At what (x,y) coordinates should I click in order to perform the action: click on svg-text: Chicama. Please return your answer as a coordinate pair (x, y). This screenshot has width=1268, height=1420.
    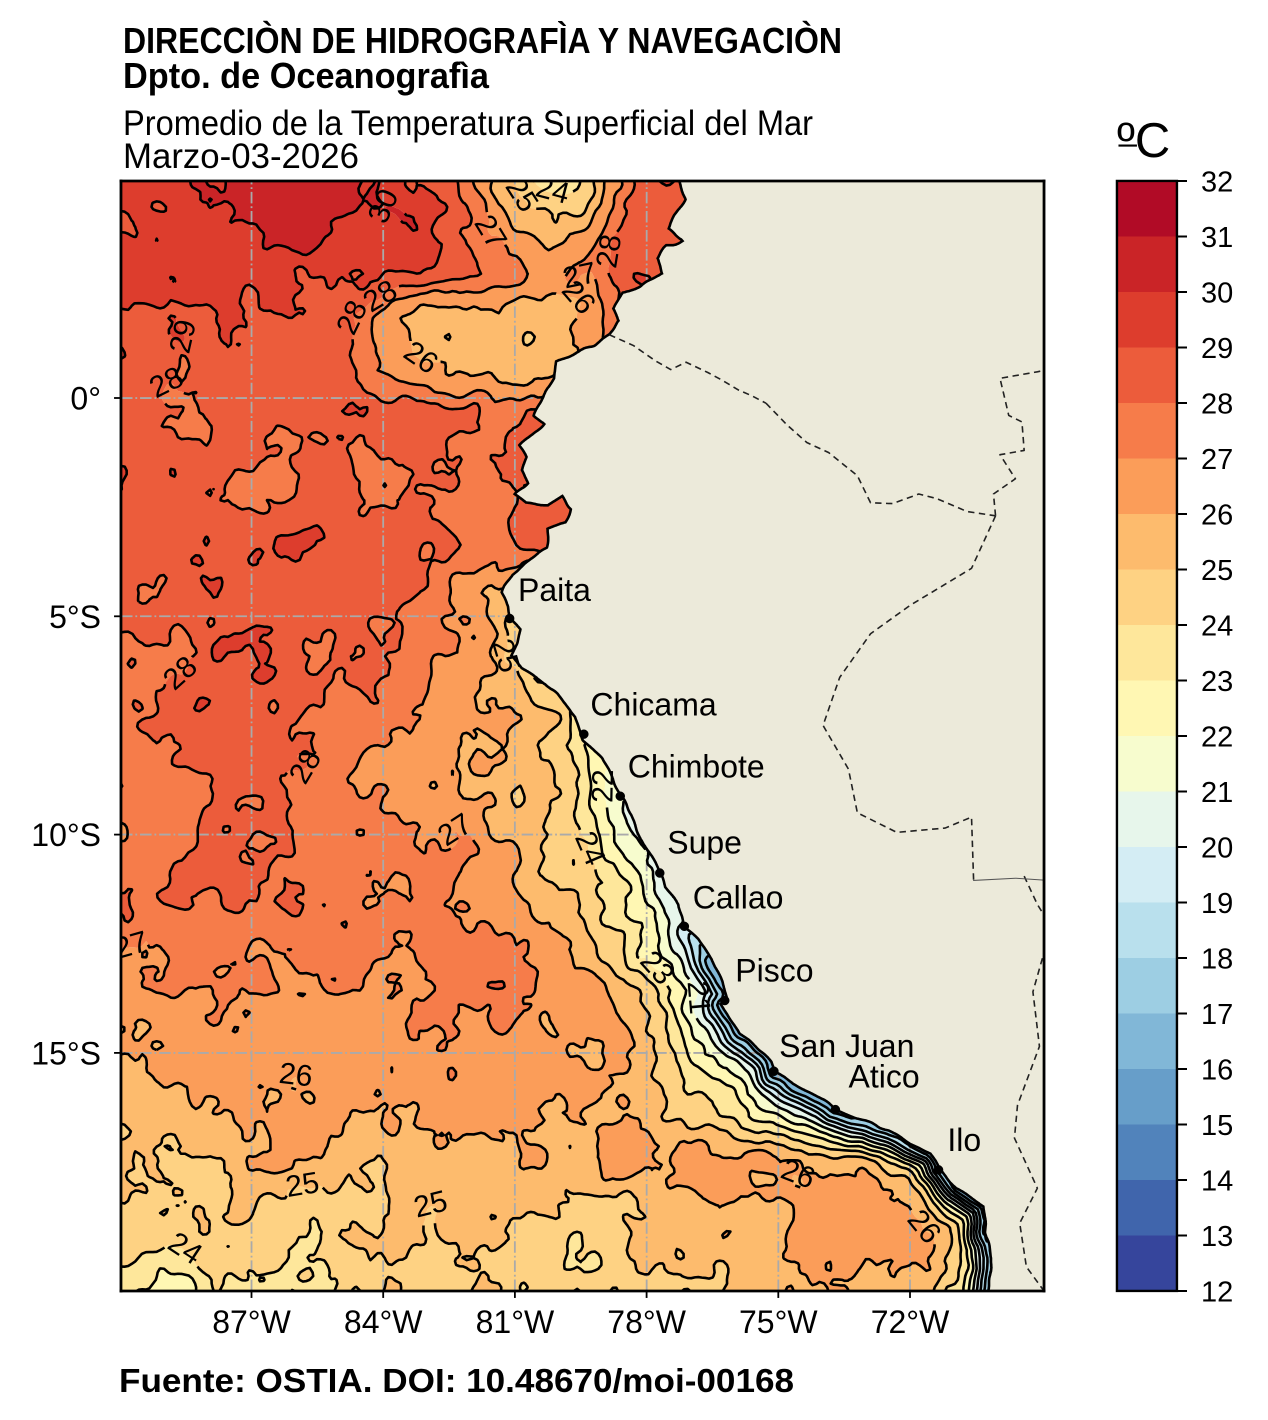
    Looking at the image, I should click on (653, 704).